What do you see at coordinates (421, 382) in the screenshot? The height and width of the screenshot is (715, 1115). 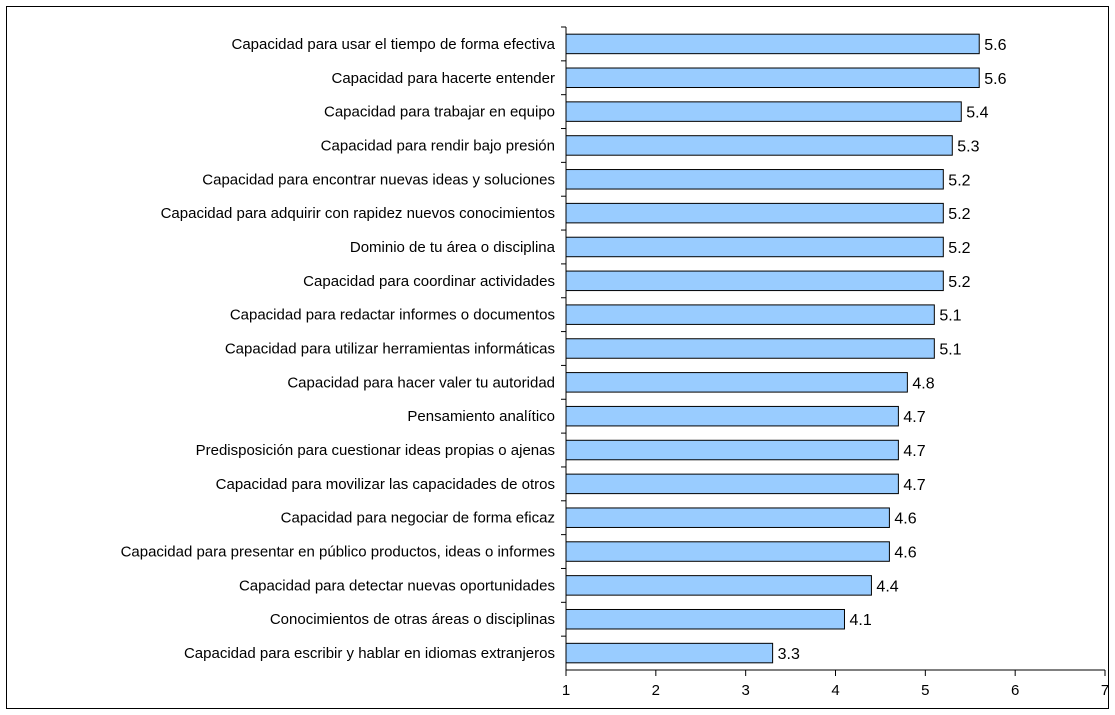 I see `category-label-11: Capacidad para hacer valer tu autoridad` at bounding box center [421, 382].